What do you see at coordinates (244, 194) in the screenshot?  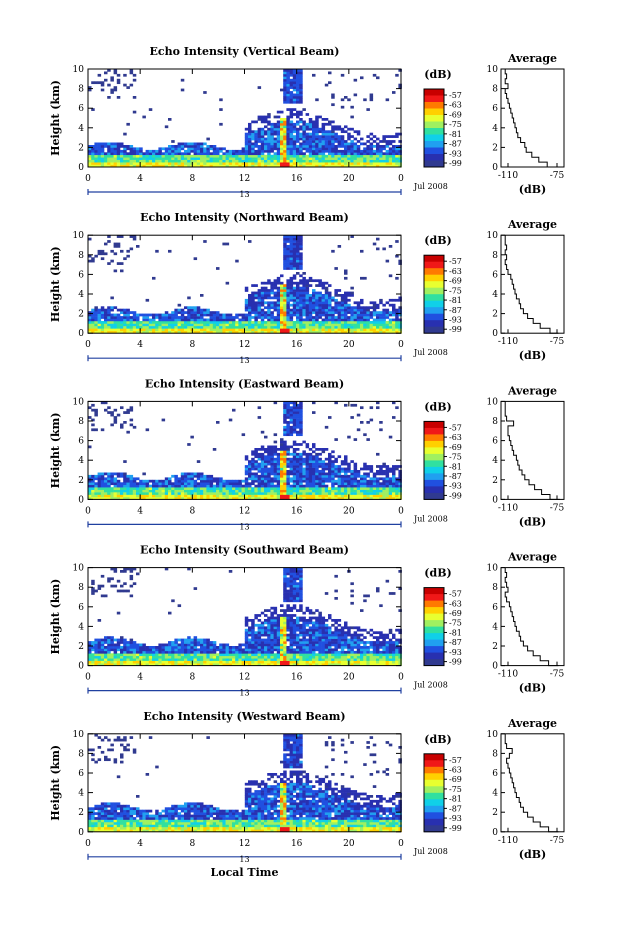 I see `day-label: 13` at bounding box center [244, 194].